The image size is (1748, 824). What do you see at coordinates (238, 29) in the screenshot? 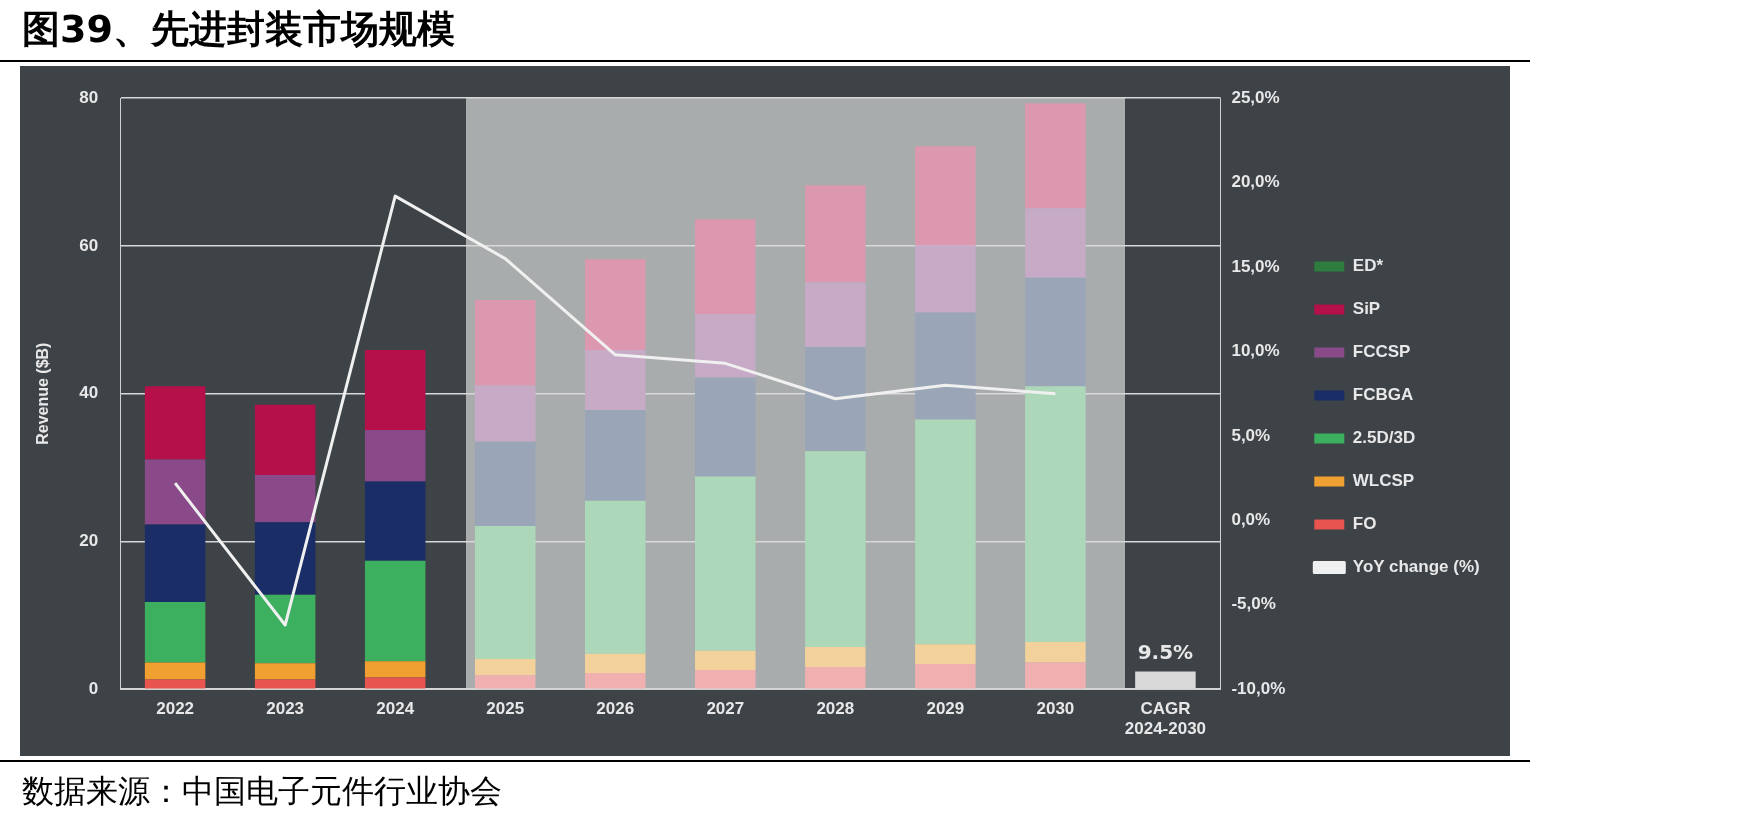
I see `chart-title: 图39、先进封装市场规模` at bounding box center [238, 29].